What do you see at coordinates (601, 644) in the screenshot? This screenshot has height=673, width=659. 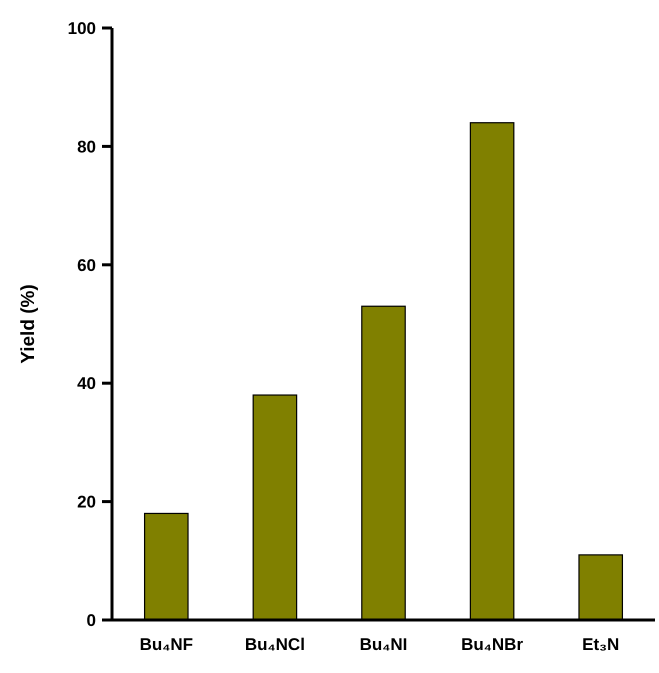 I see `x-tick-label: Et₃N` at bounding box center [601, 644].